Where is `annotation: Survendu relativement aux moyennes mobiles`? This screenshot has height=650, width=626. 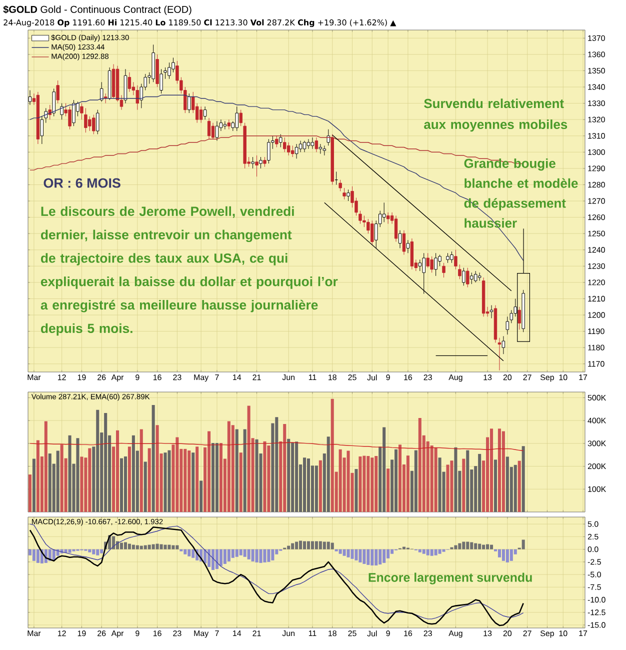 annotation: Survendu relativement aux moyennes mobiles is located at coordinates (496, 115).